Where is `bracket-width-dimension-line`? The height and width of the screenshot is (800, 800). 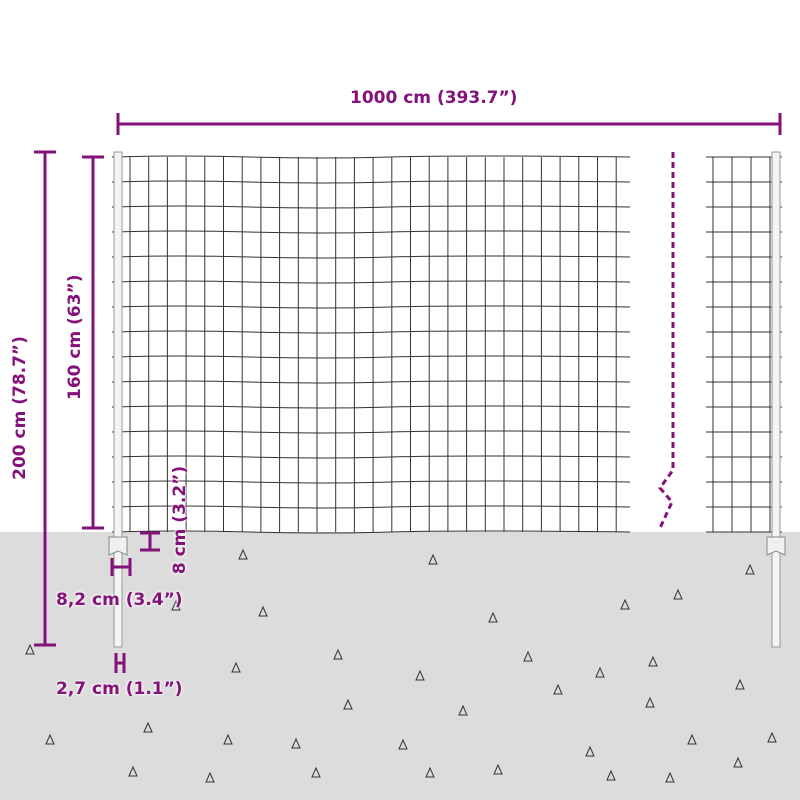 bracket-width-dimension-line is located at coordinates (121, 567).